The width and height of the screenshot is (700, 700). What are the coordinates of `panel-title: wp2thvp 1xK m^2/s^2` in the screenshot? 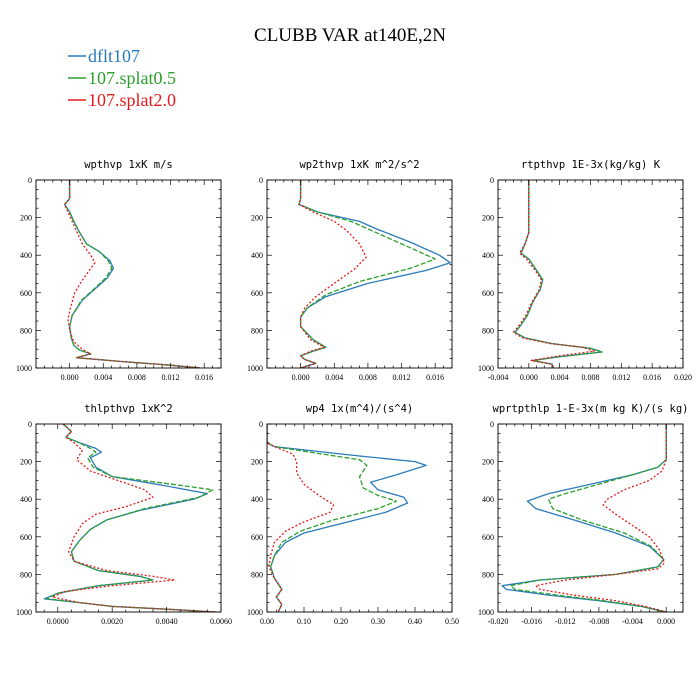 It's located at (359, 165).